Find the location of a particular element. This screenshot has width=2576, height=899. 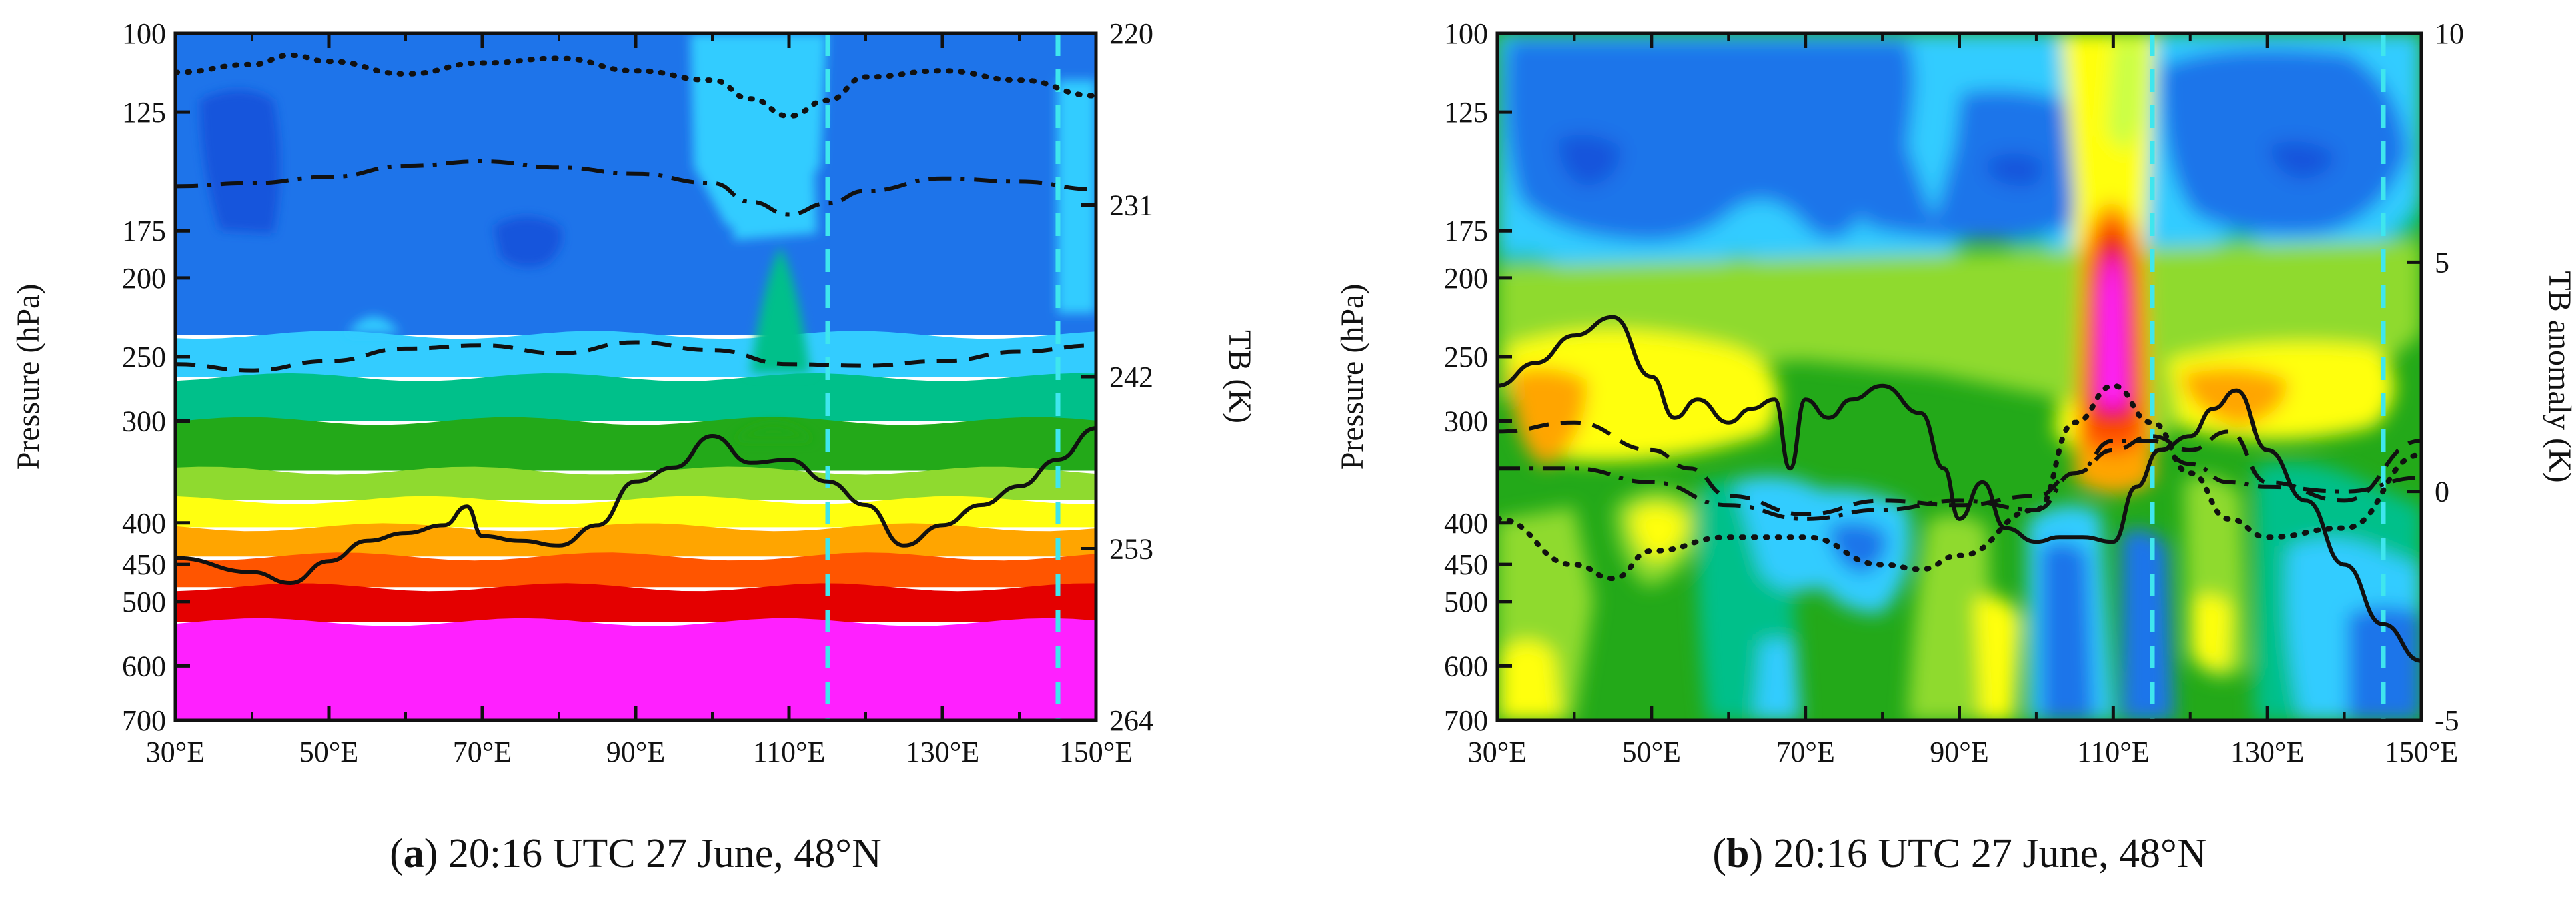

y-right-tick-label: 0 is located at coordinates (2442, 492).